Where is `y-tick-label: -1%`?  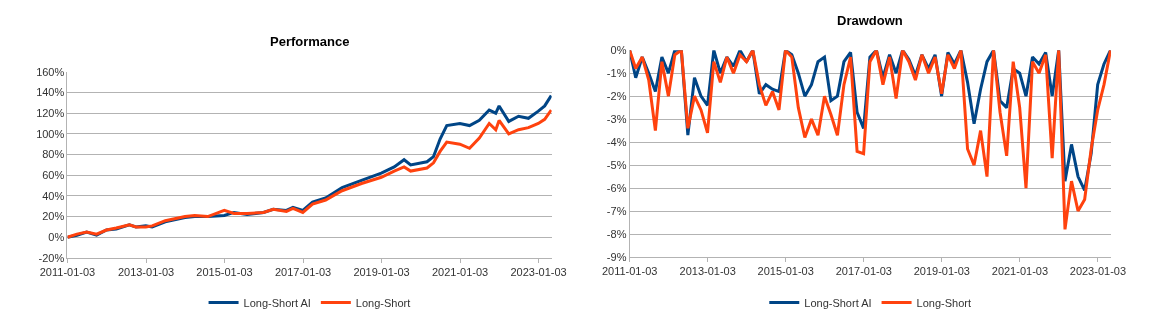 y-tick-label: -1% is located at coordinates (616, 73).